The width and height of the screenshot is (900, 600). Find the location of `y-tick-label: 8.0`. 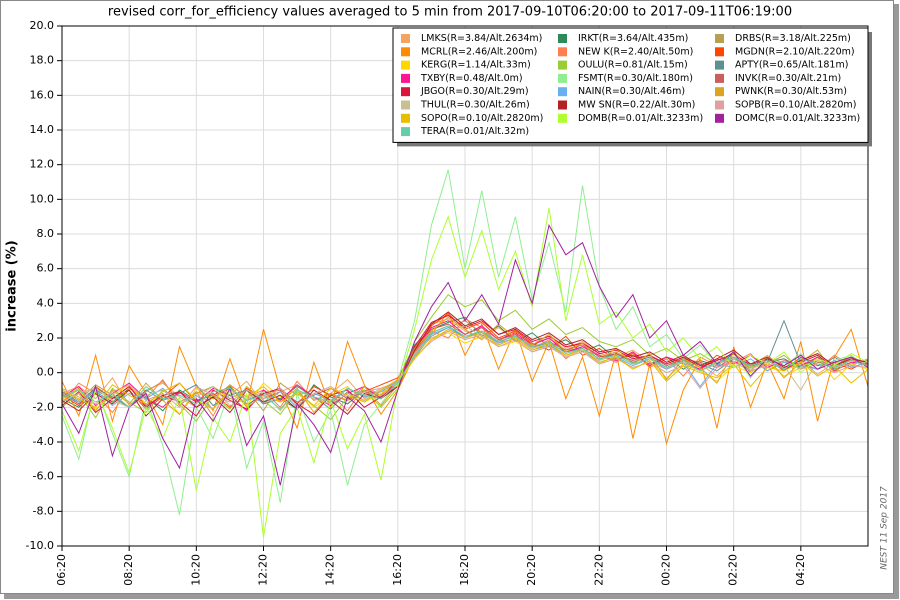

y-tick-label: 8.0 is located at coordinates (46, 233).